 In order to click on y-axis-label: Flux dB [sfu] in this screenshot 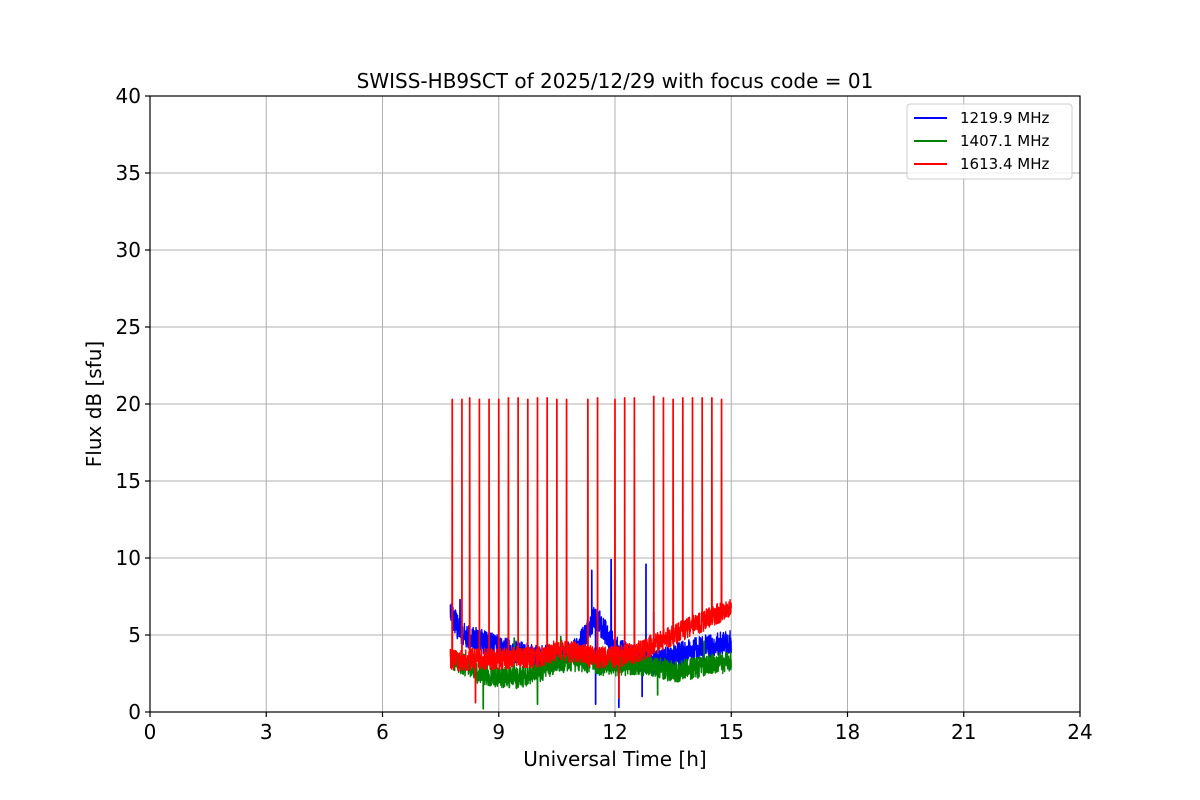, I will do `click(94, 404)`.